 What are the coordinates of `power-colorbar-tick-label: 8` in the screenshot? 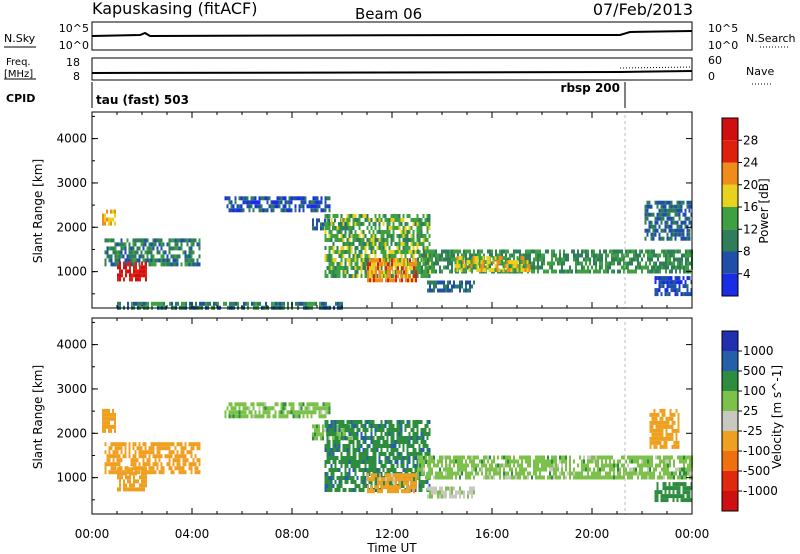 It's located at (747, 252).